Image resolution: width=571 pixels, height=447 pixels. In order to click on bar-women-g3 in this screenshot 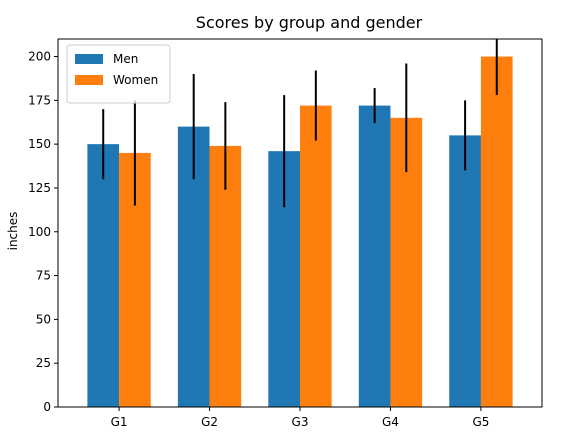, I will do `click(316, 256)`.